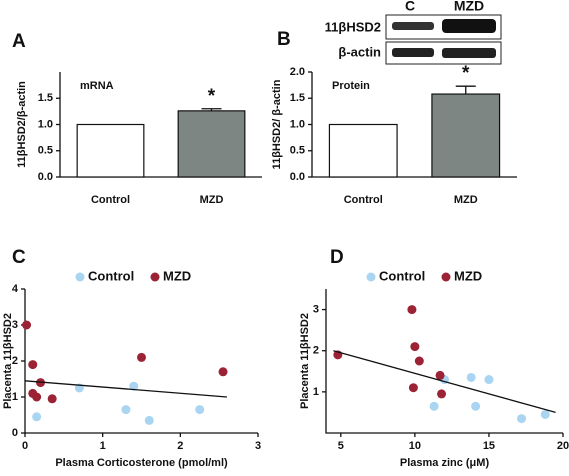  I want to click on x-tick-label: 2, so click(180, 446).